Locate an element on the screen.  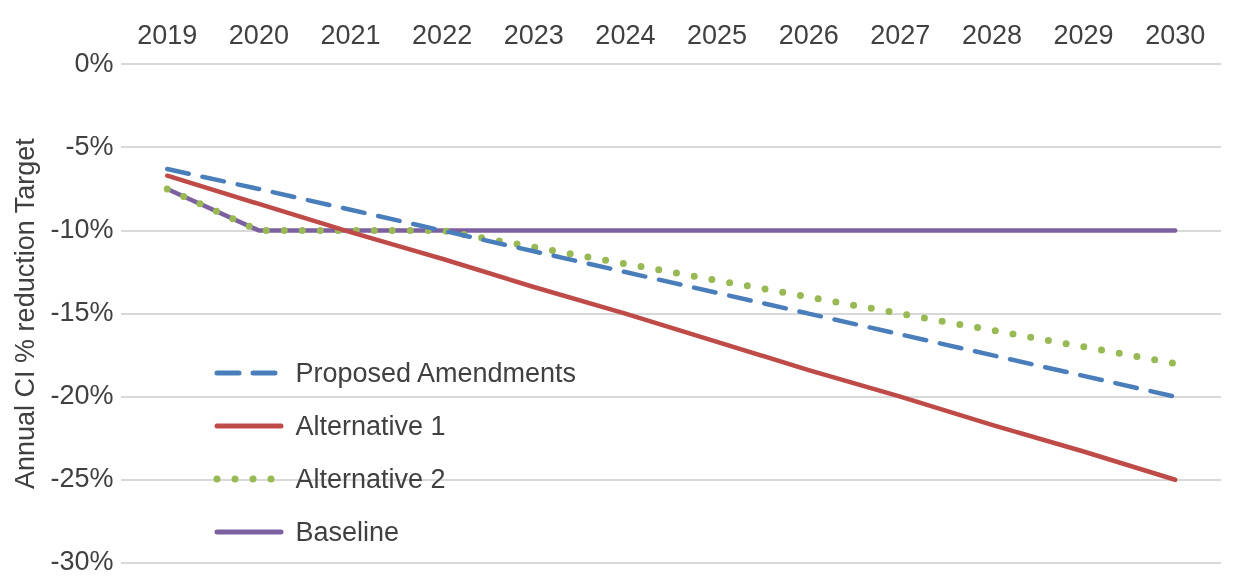
y-axis-title: Annual CI % reduction Target is located at coordinates (24, 313).